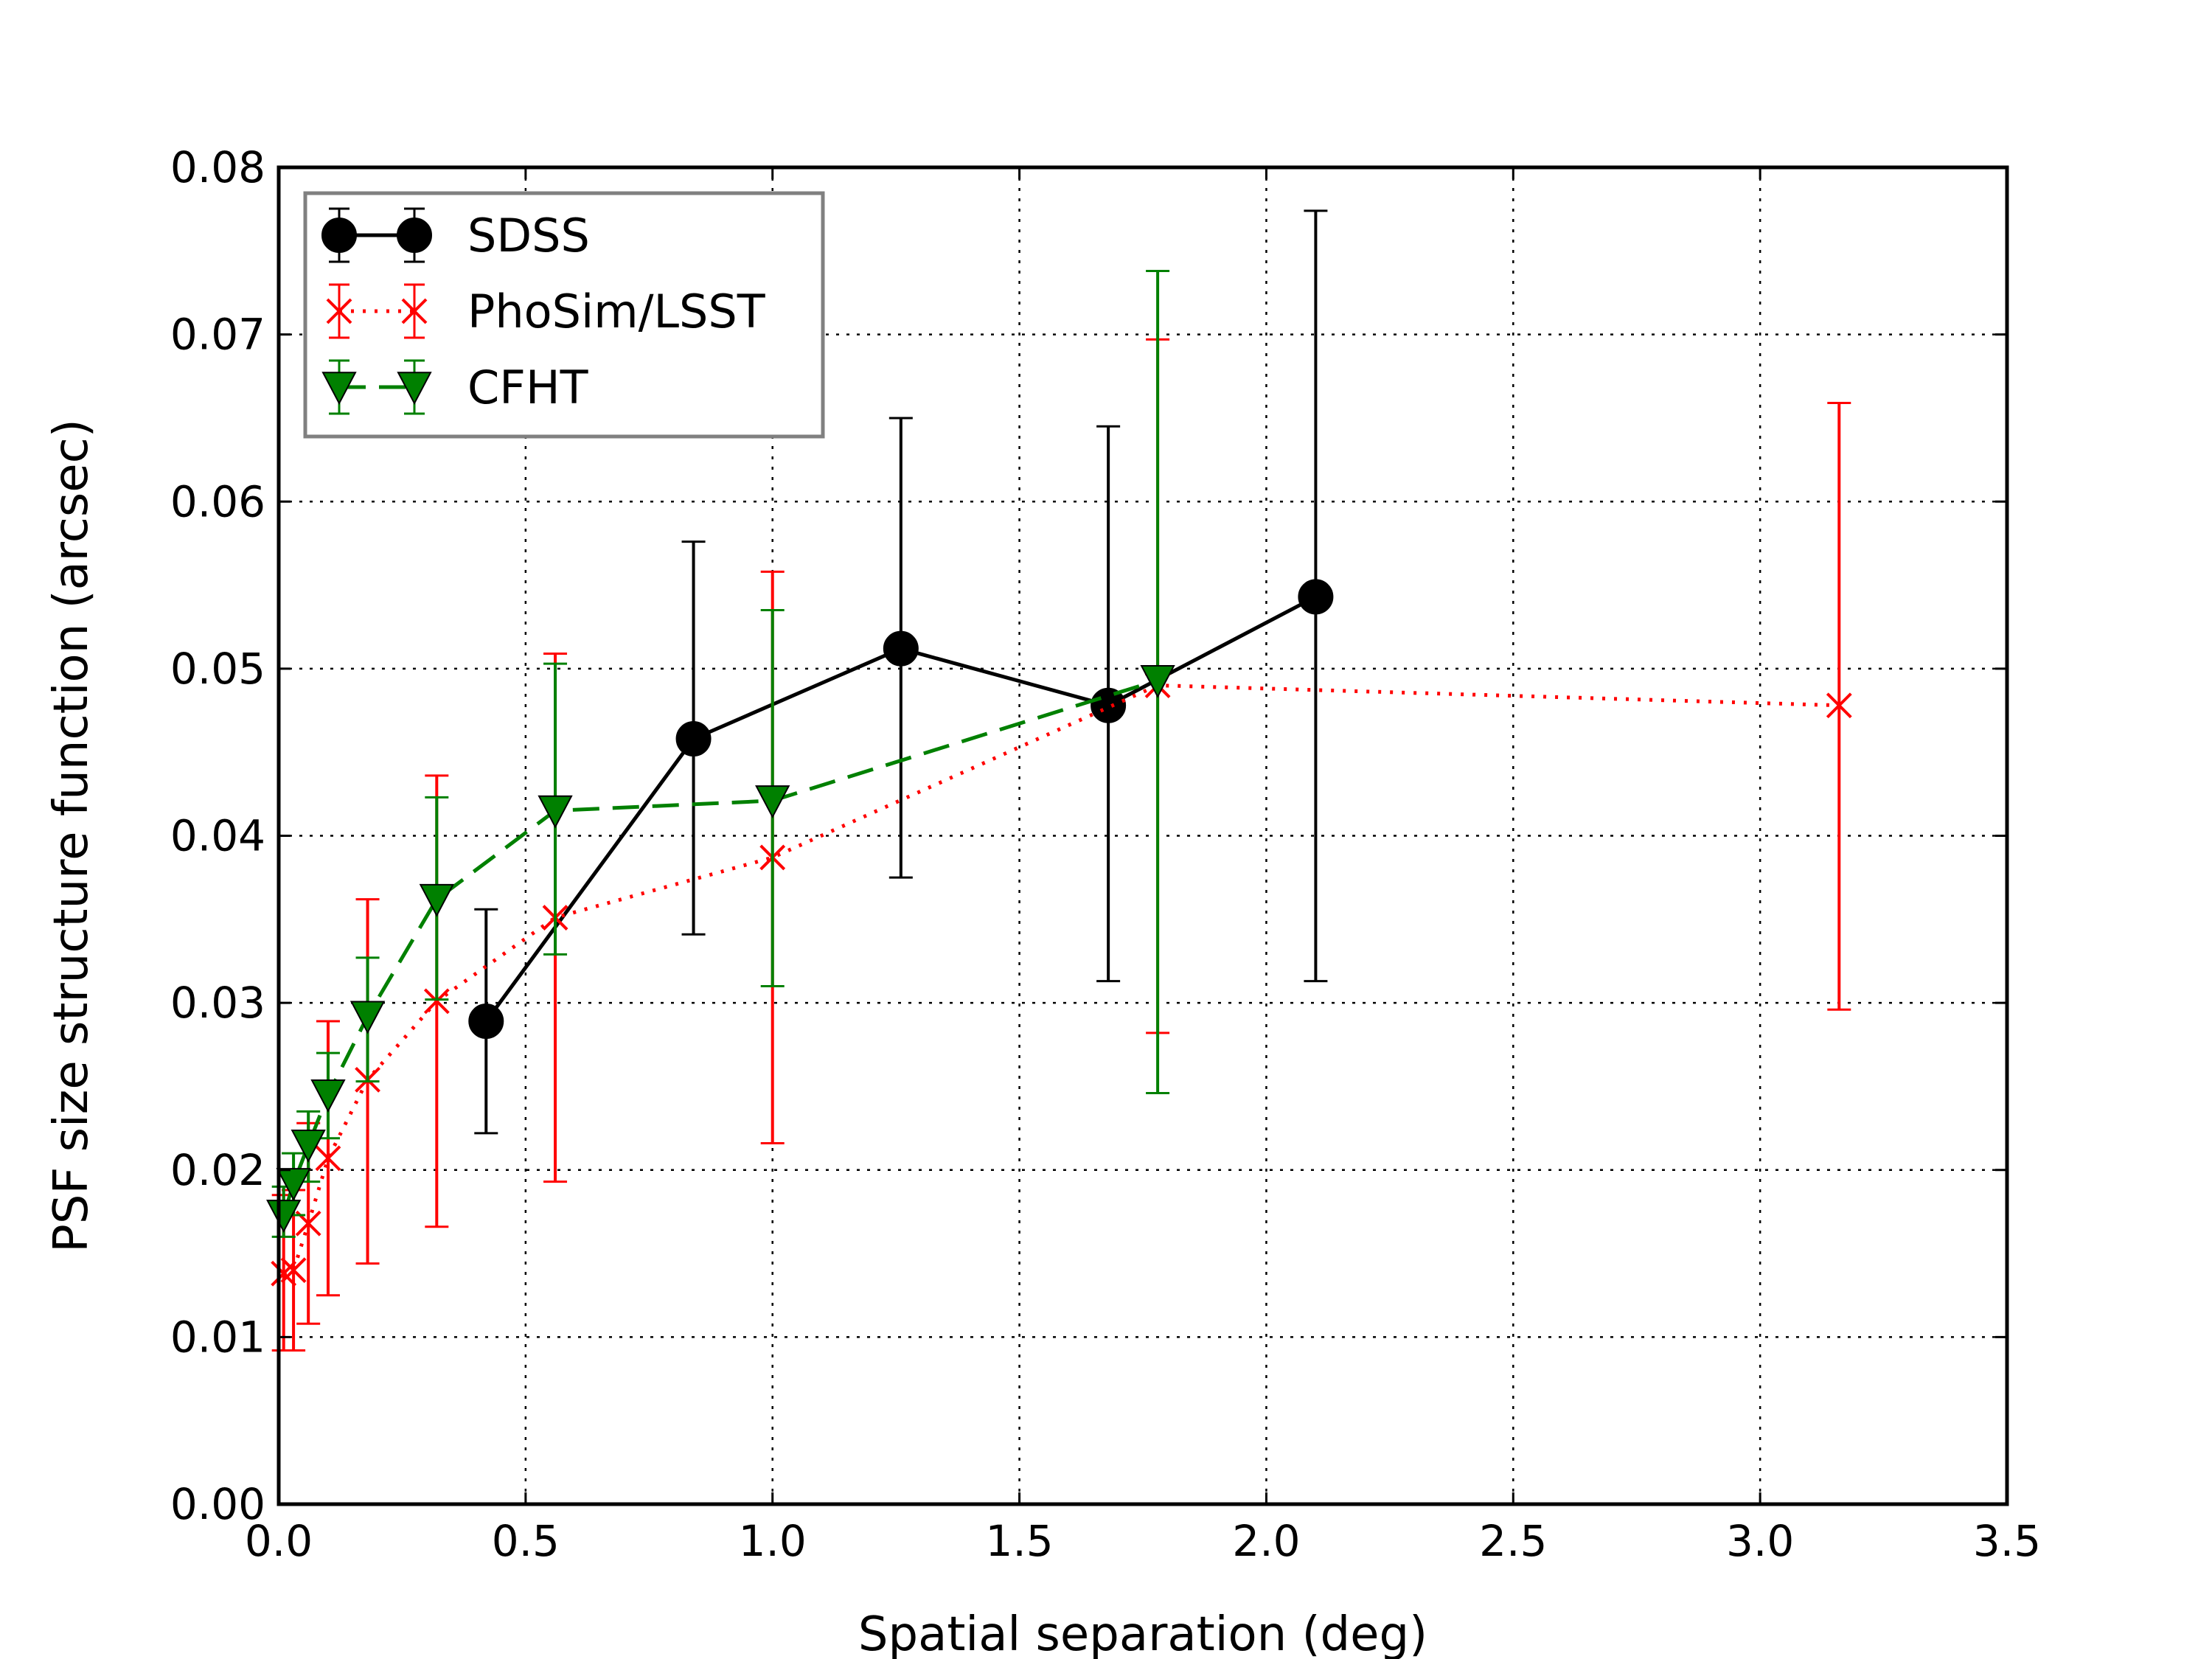 This screenshot has width=2212, height=1659. Describe the element at coordinates (217, 1504) in the screenshot. I see `y-tick-label: 0.00` at that location.